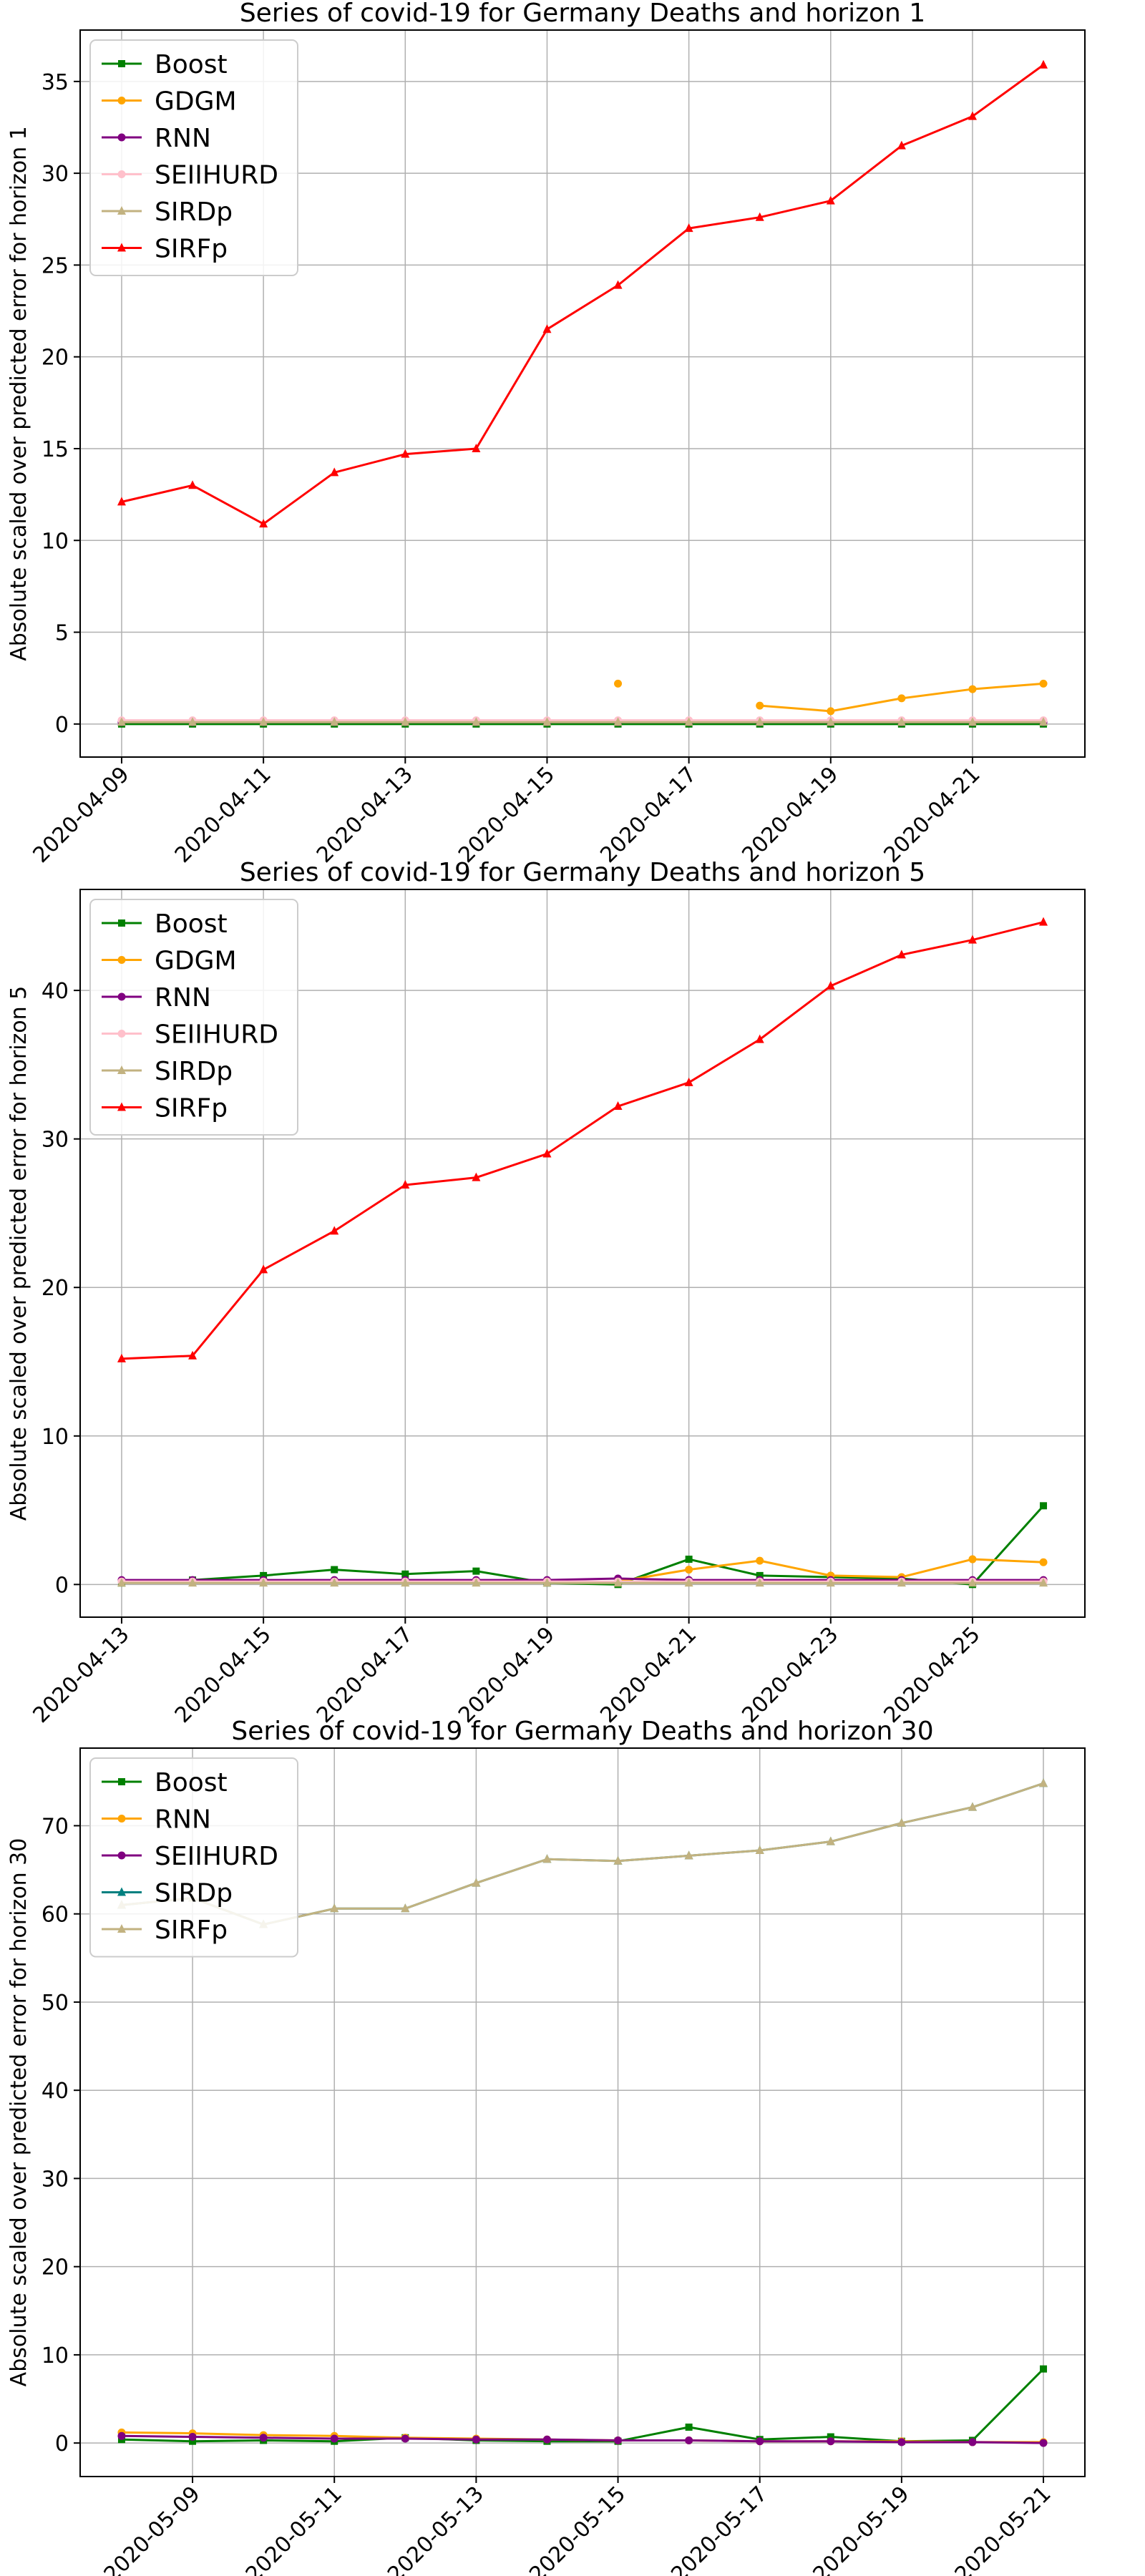  What do you see at coordinates (223, 815) in the screenshot?
I see `x-tick-label: 2020-04-11` at bounding box center [223, 815].